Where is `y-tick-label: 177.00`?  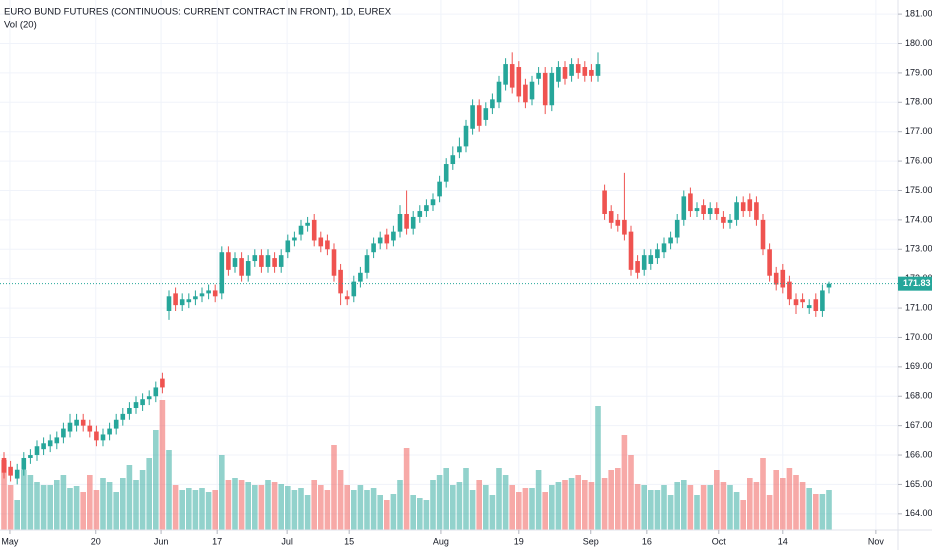 y-tick-label: 177.00 is located at coordinates (918, 131).